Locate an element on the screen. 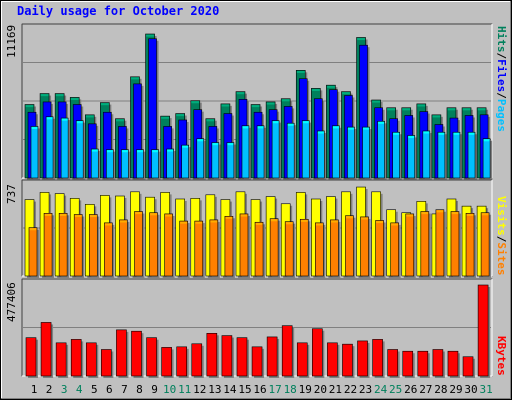  day-label: 22 is located at coordinates (350, 389).